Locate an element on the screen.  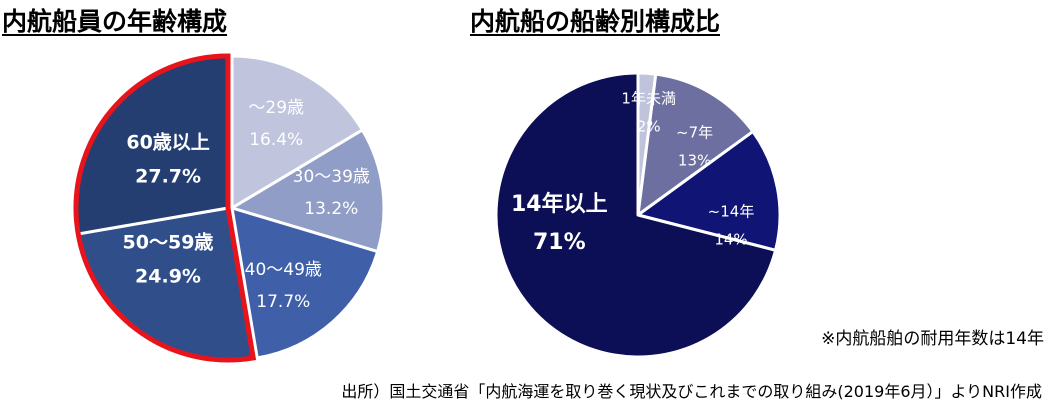
slice-label-1-0: ～29歳 is located at coordinates (276, 108).